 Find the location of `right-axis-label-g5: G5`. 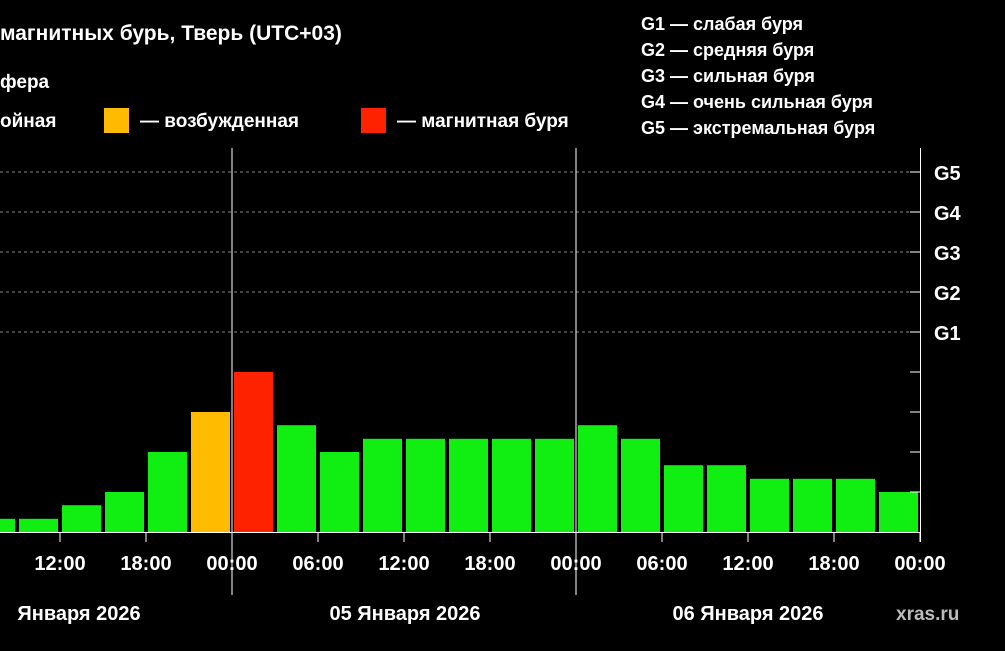

right-axis-label-g5: G5 is located at coordinates (947, 174).